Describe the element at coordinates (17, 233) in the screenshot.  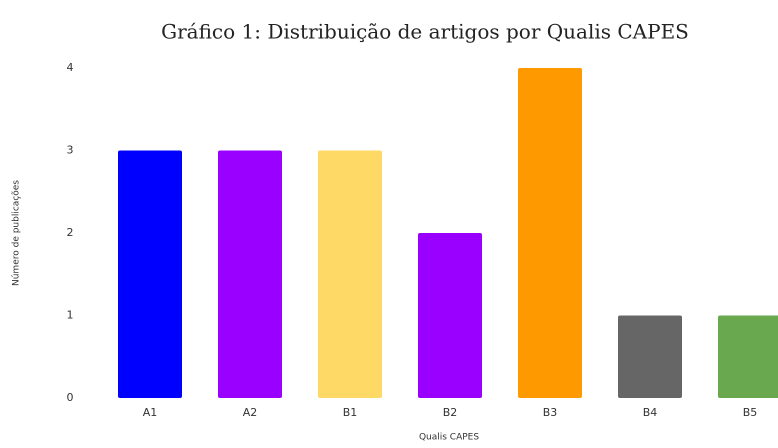
I see `y-axis-title: Número de publicações` at that location.